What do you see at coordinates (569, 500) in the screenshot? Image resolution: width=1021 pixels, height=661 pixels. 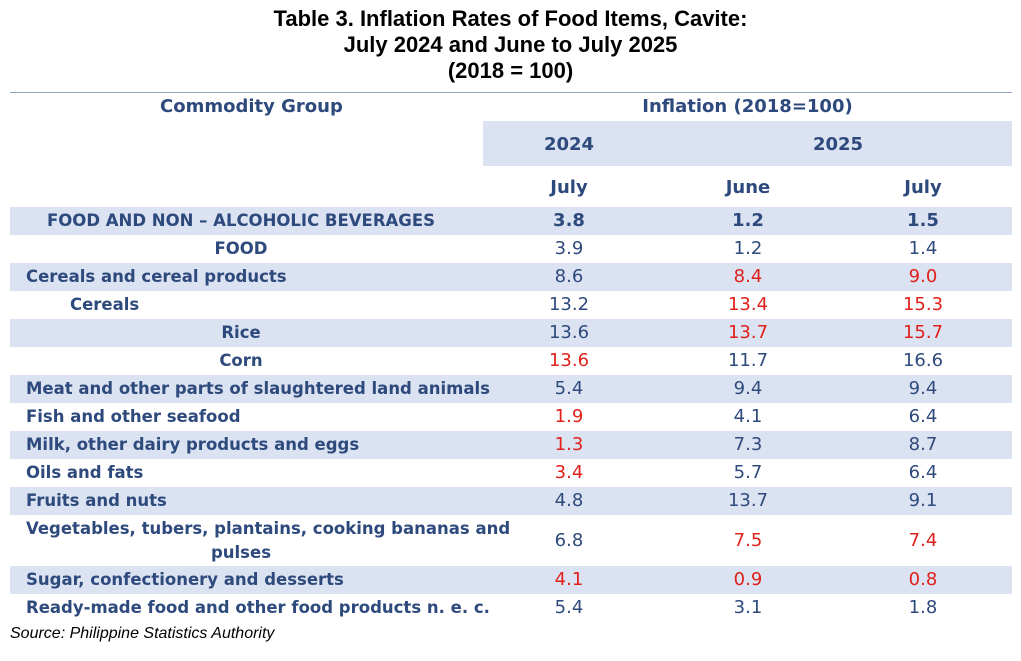 I see `value-2024-july: 4.8` at bounding box center [569, 500].